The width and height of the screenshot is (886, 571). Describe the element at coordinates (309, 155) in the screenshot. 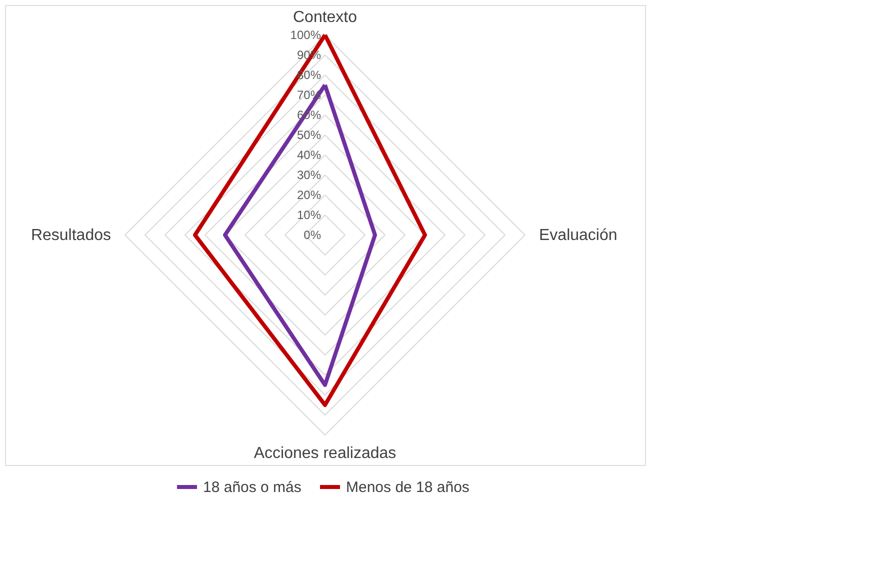

I see `y-tick-label: 40%` at that location.